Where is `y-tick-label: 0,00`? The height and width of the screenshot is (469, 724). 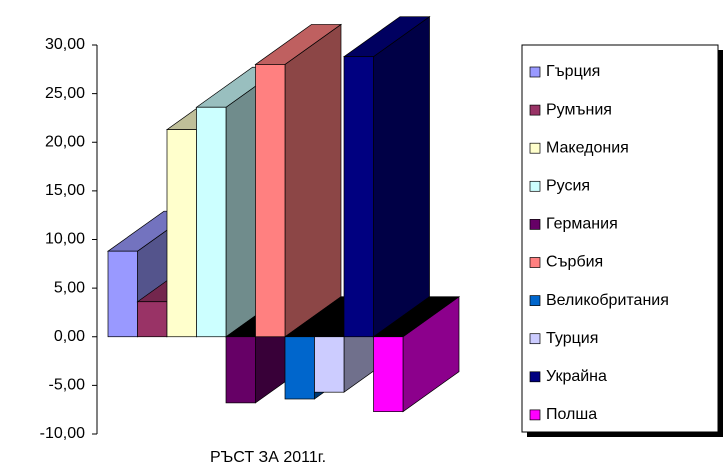 y-tick-label: 0,00 is located at coordinates (69, 336).